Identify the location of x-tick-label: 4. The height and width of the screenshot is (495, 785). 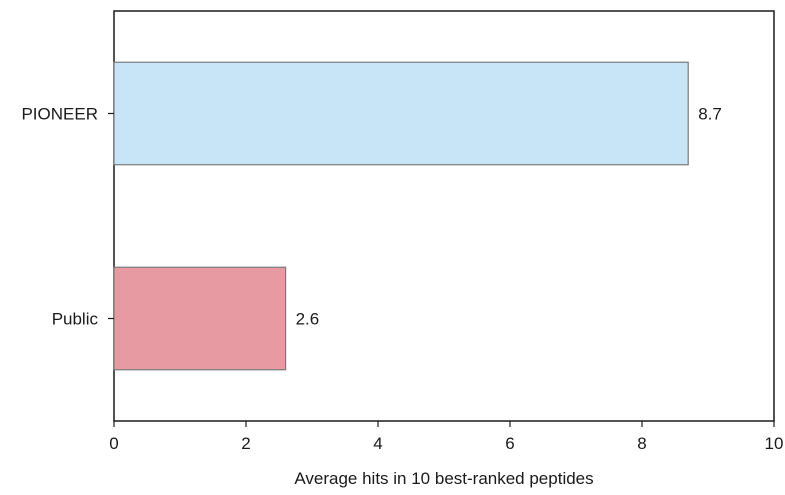
(377, 443).